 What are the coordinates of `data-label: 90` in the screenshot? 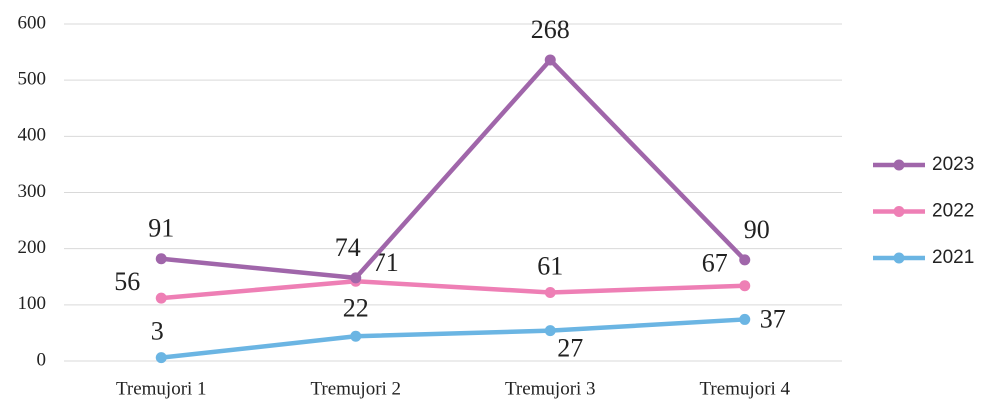 It's located at (757, 229).